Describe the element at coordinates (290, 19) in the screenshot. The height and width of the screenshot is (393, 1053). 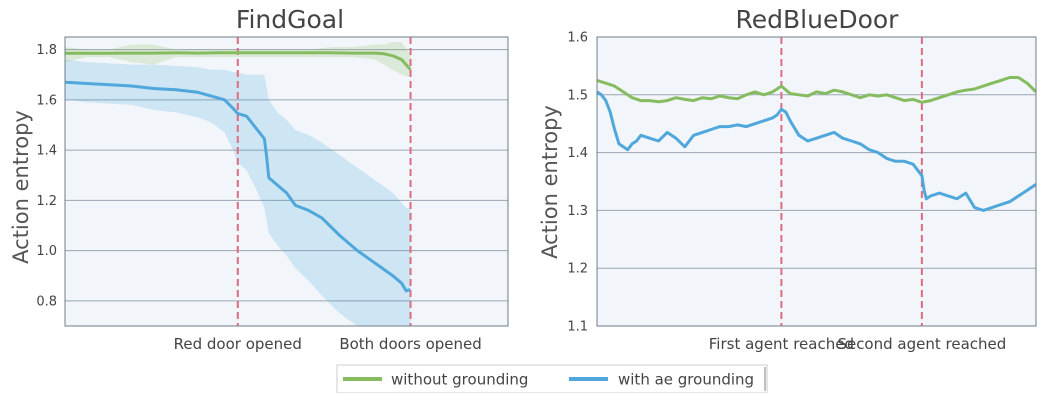
I see `chart-title: FindGoal` at that location.